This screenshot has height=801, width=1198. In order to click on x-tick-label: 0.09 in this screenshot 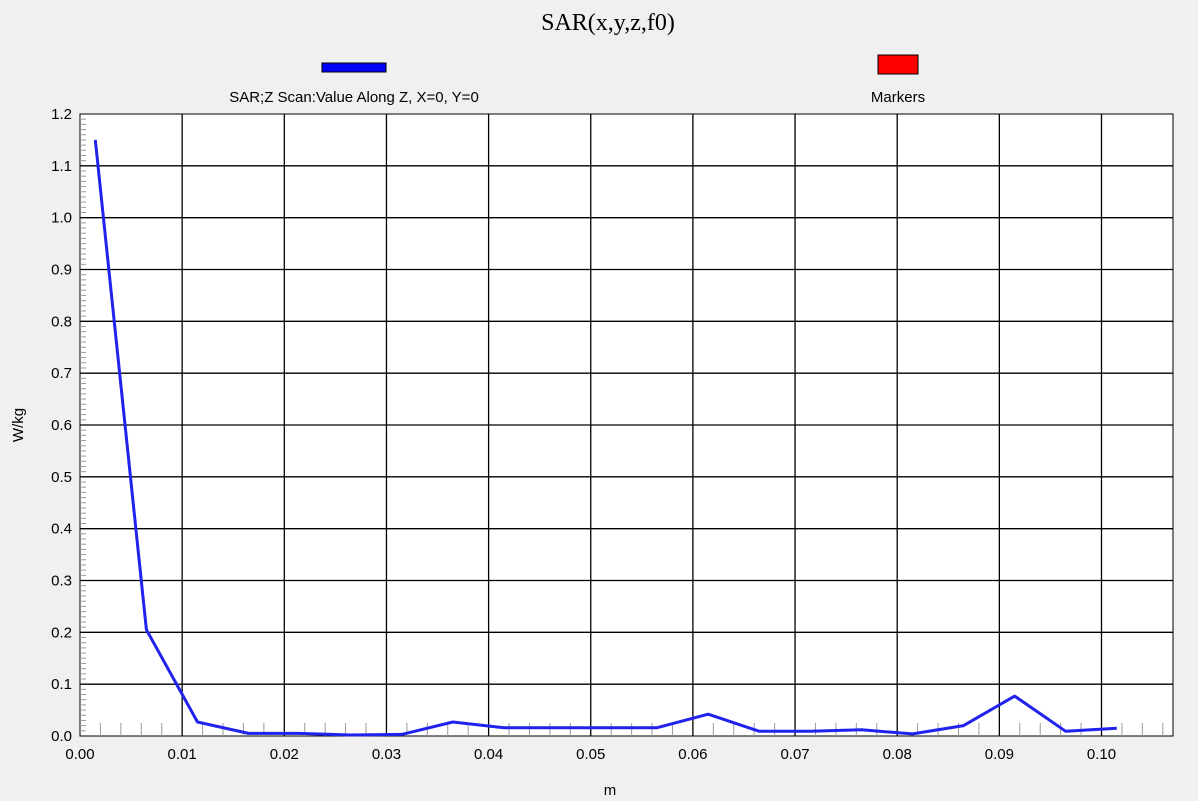, I will do `click(999, 754)`.